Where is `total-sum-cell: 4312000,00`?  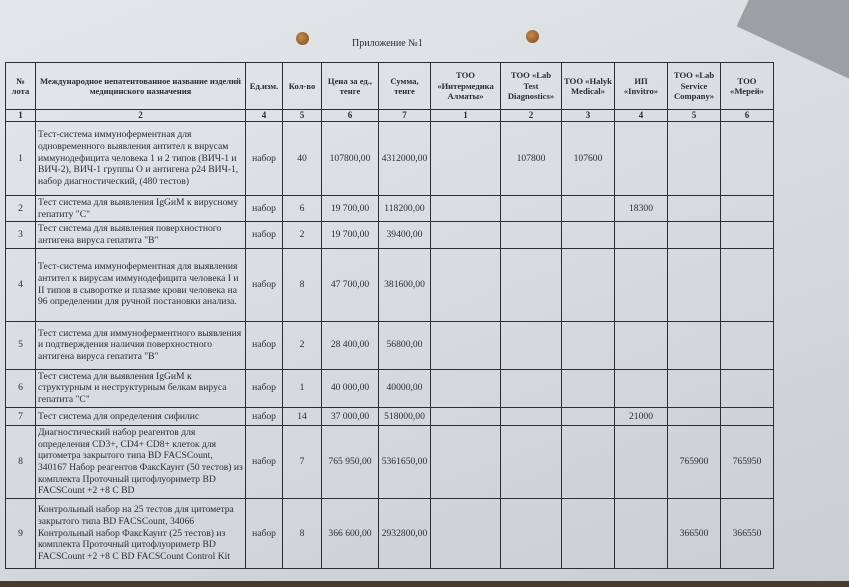 total-sum-cell: 4312000,00 is located at coordinates (404, 158).